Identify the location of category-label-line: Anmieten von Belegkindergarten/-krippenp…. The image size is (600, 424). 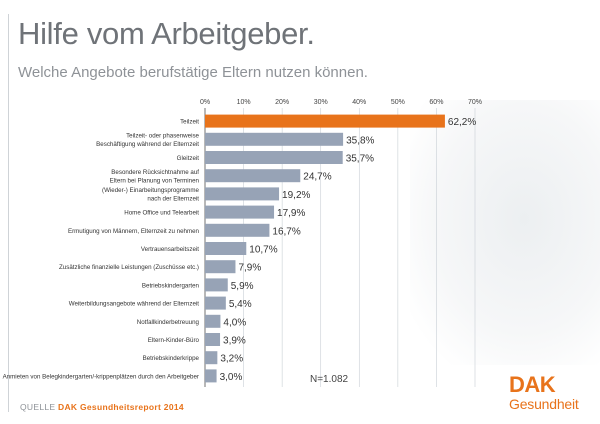
(101, 376).